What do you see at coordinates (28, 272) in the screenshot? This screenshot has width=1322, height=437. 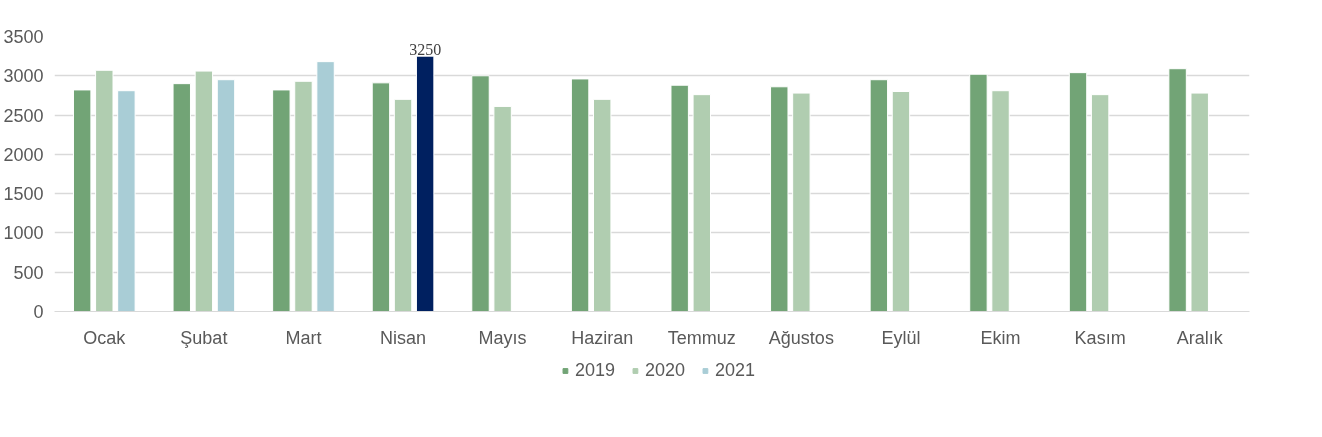 I see `y-tick-label: 500` at bounding box center [28, 272].